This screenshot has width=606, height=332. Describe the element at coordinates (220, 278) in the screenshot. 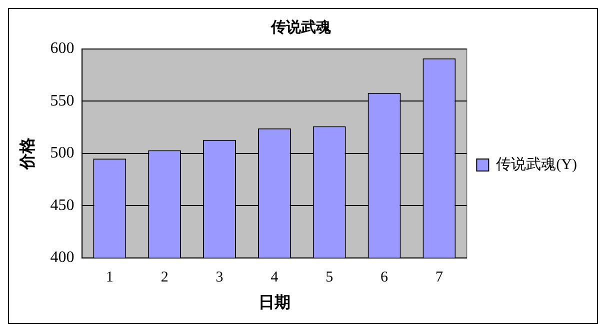

I see `x-tick-label: 3` at that location.